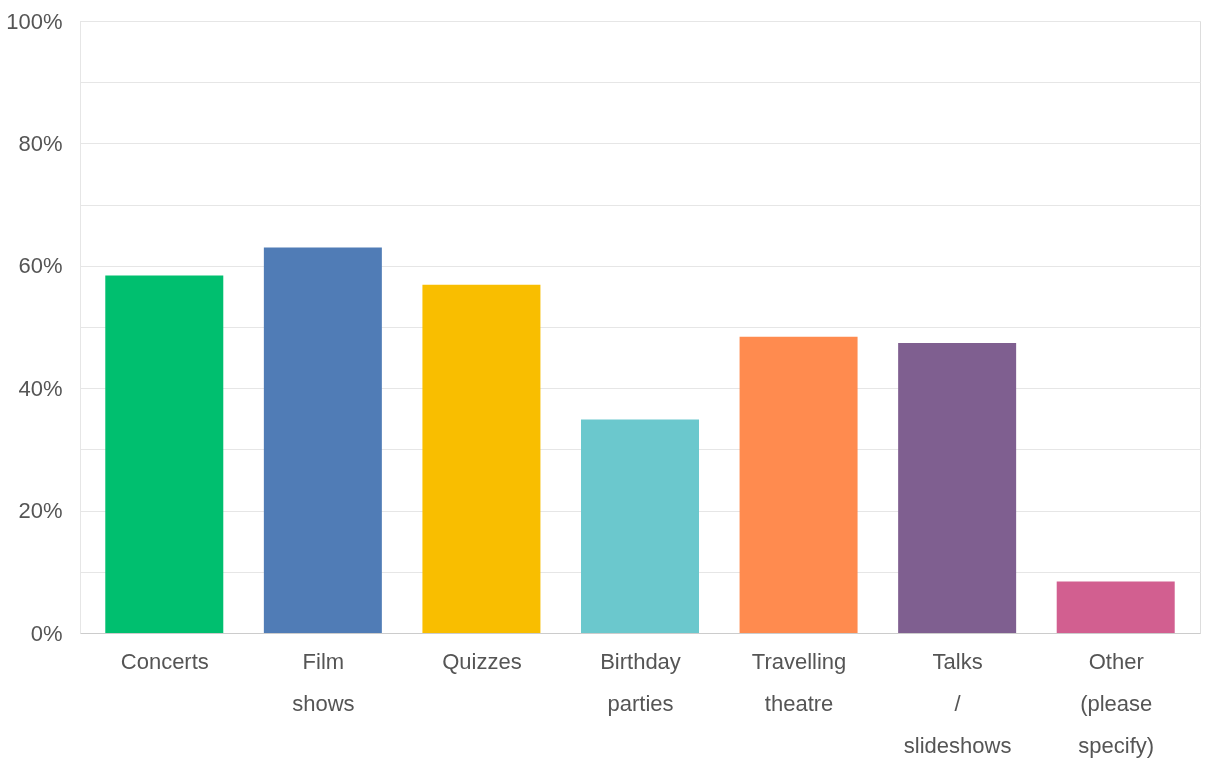 The height and width of the screenshot is (781, 1223). I want to click on x-tick-label: Talks / slideshows, so click(957, 703).